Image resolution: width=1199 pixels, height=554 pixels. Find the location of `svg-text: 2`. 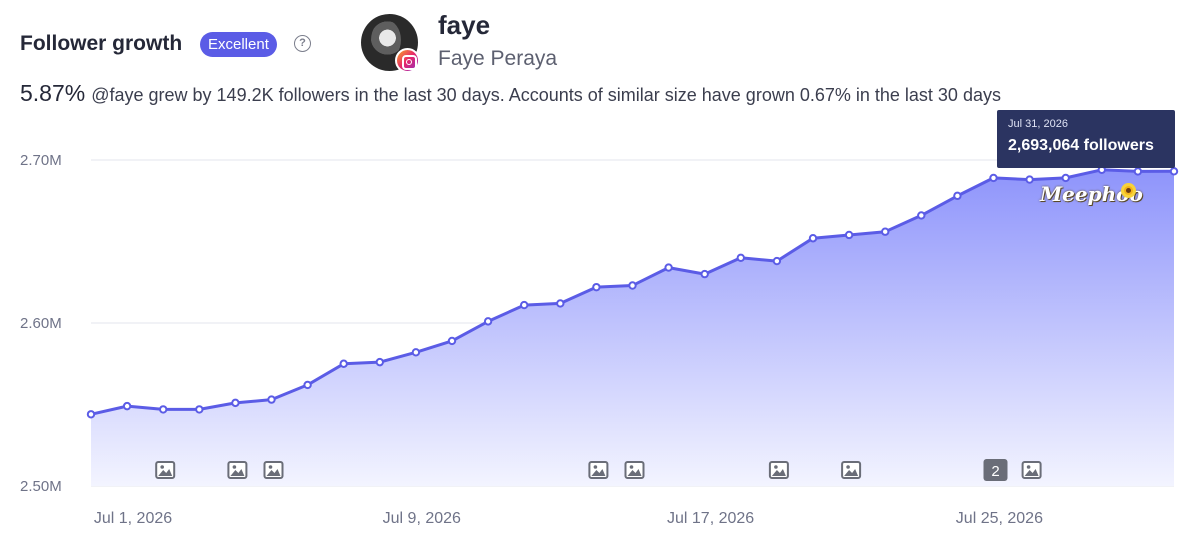

svg-text: 2 is located at coordinates (995, 471).